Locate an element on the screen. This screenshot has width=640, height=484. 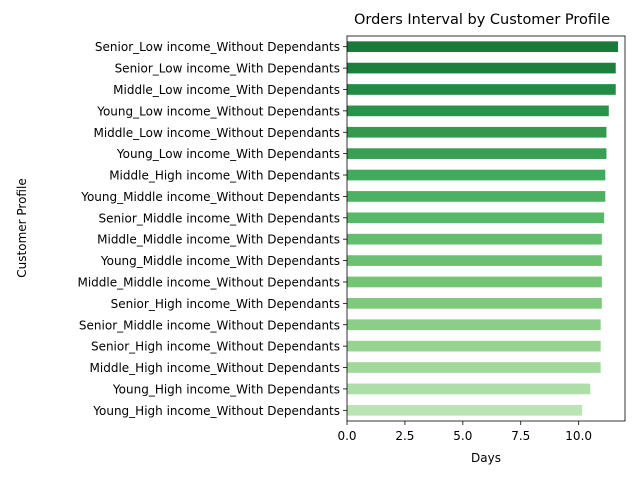
y-tick-label: Senior_Low income_With Dependants is located at coordinates (227, 69).